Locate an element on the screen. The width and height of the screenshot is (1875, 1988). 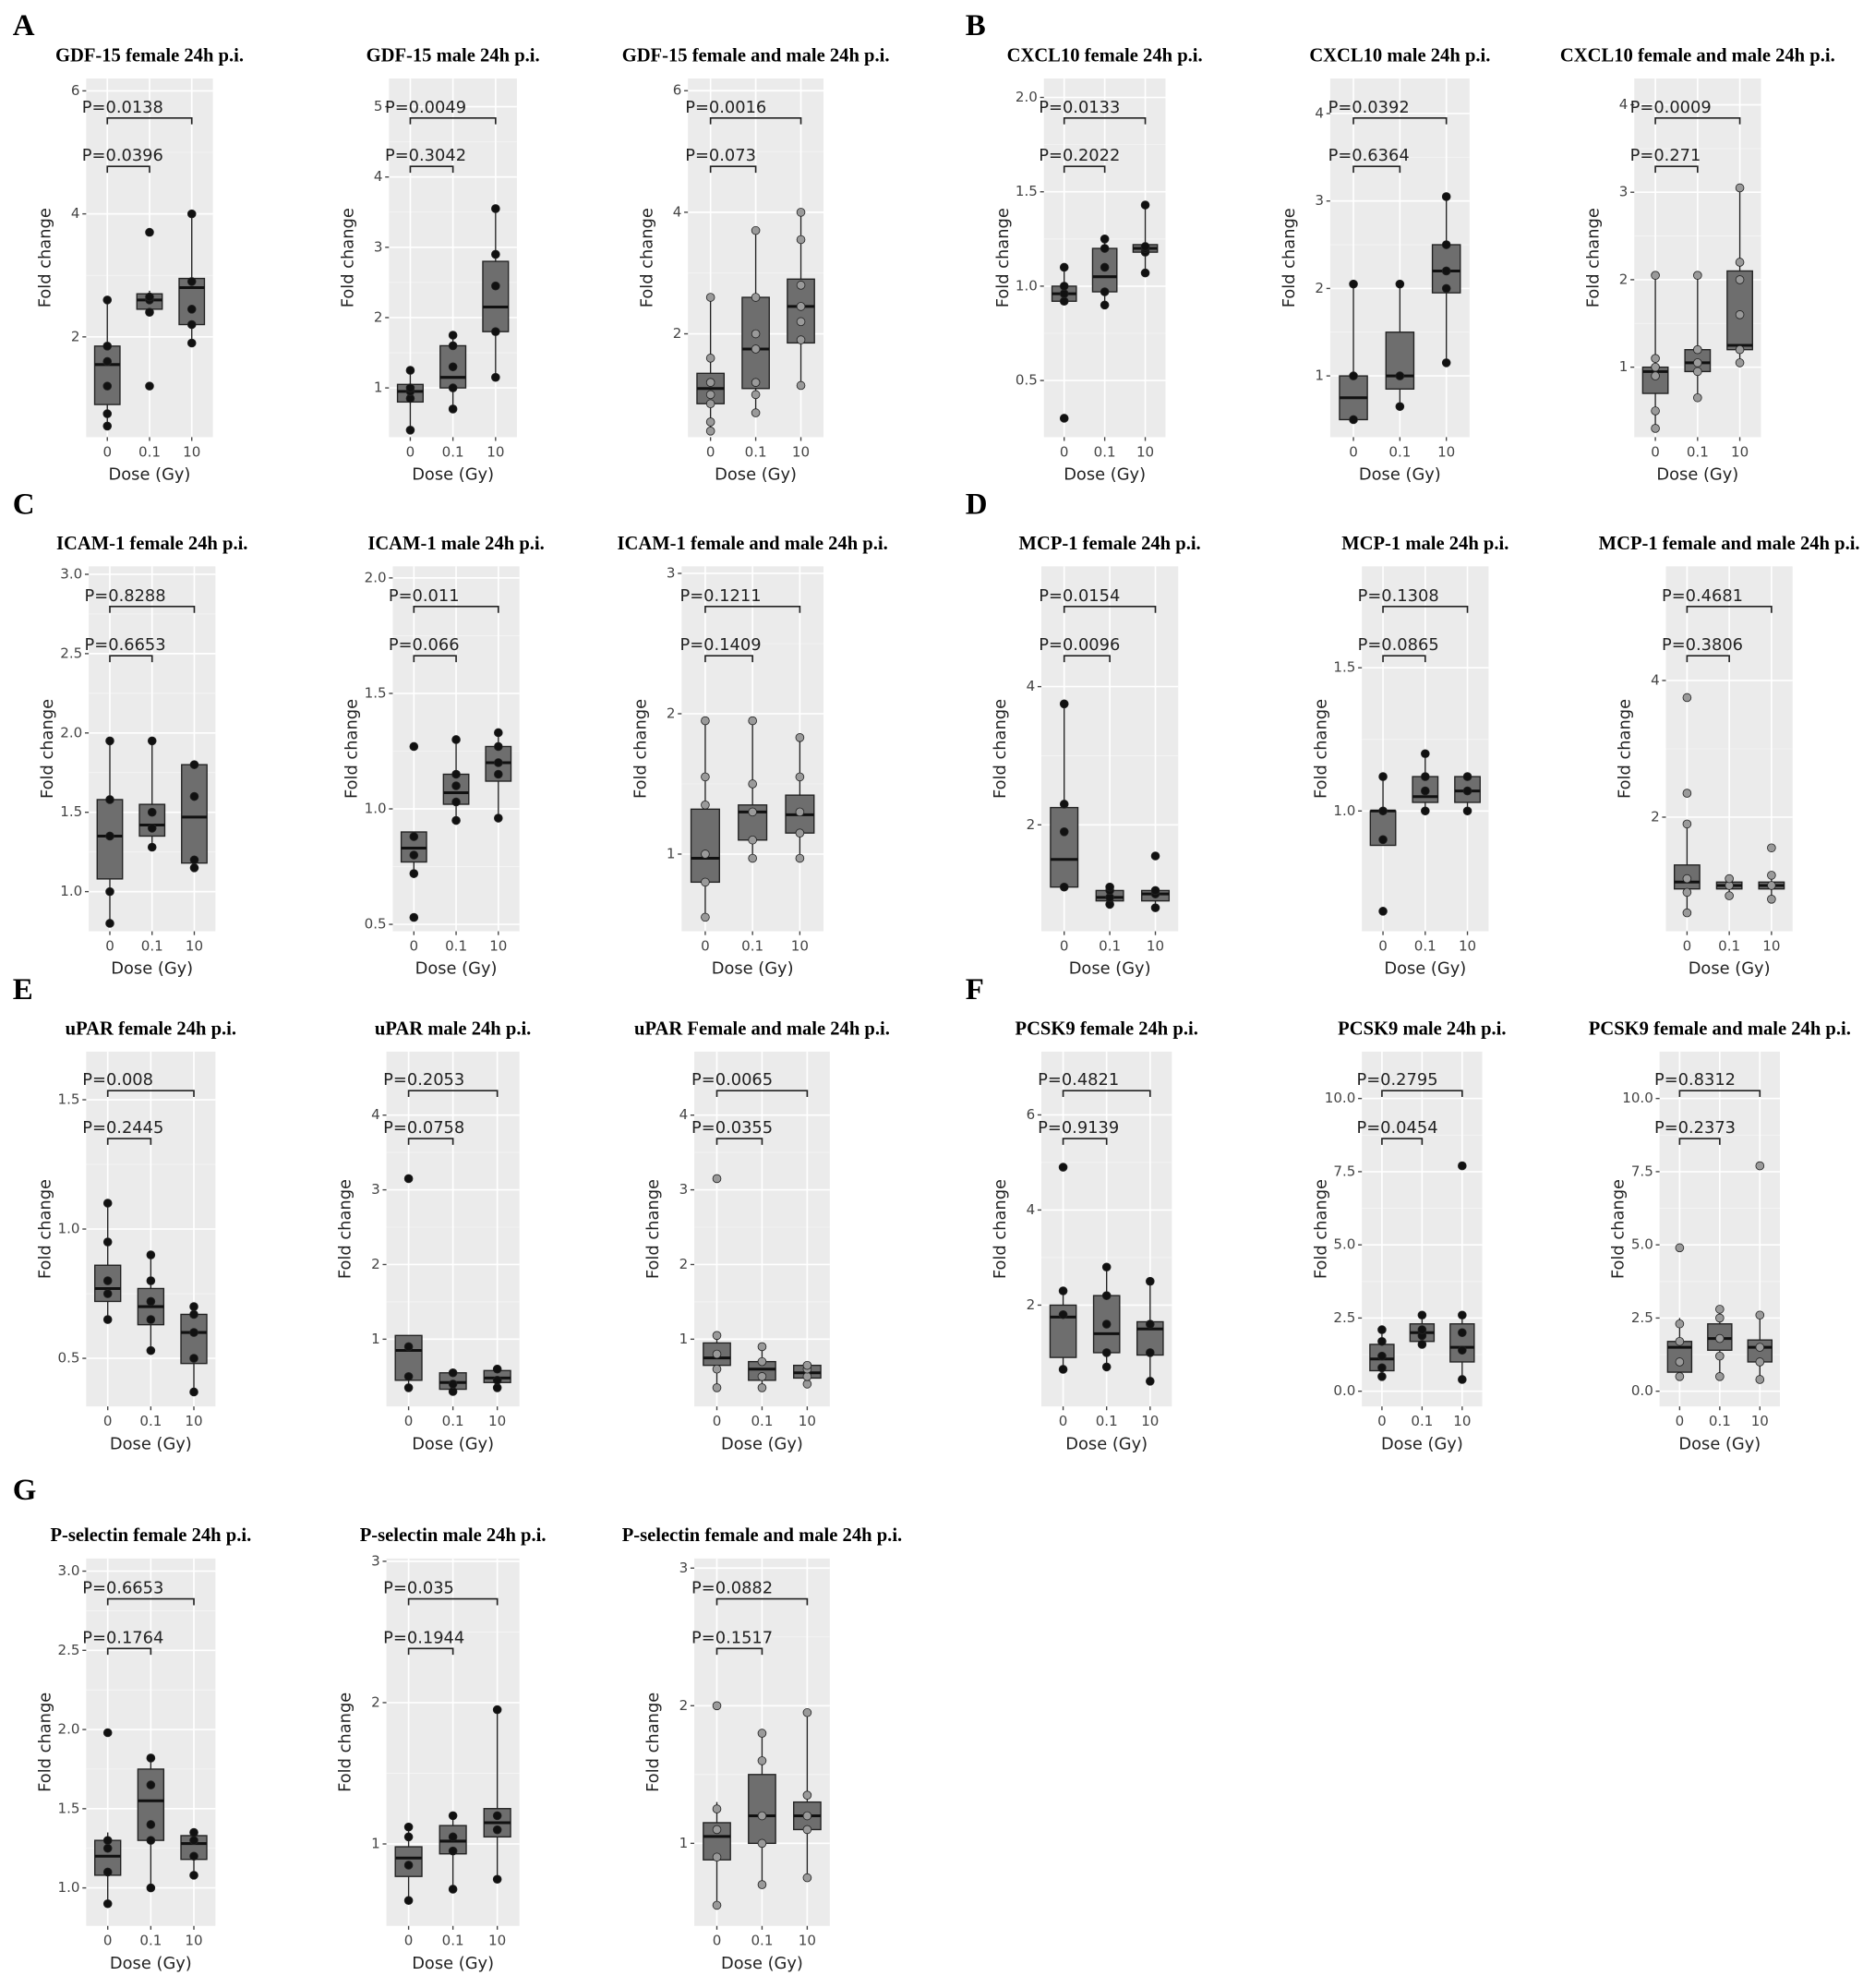
y-tick-label: 7.5 is located at coordinates (1642, 1171).